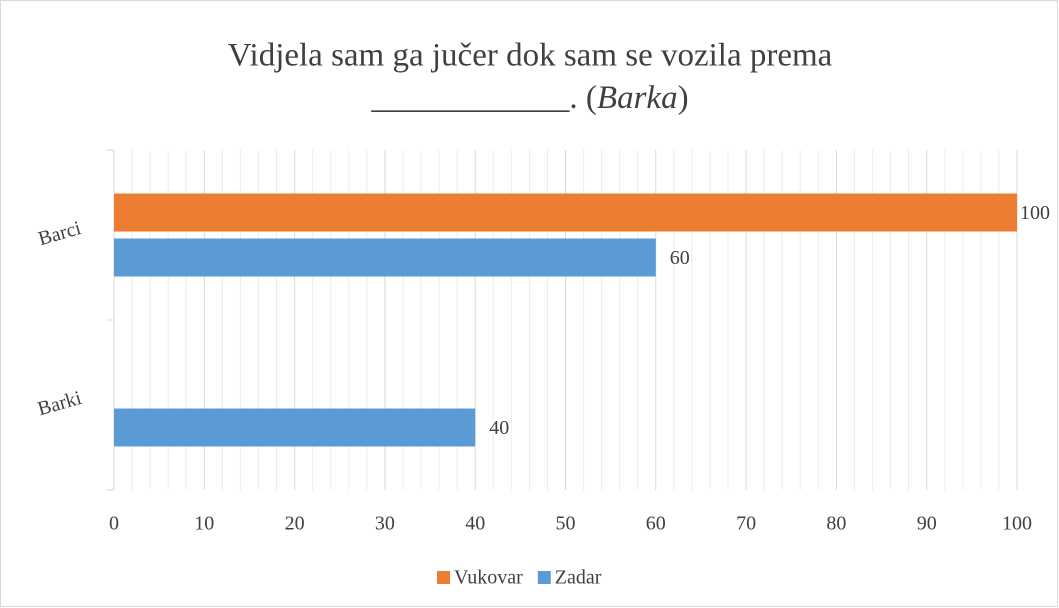 The width and height of the screenshot is (1059, 608). I want to click on x-tick-label: 100, so click(1017, 524).